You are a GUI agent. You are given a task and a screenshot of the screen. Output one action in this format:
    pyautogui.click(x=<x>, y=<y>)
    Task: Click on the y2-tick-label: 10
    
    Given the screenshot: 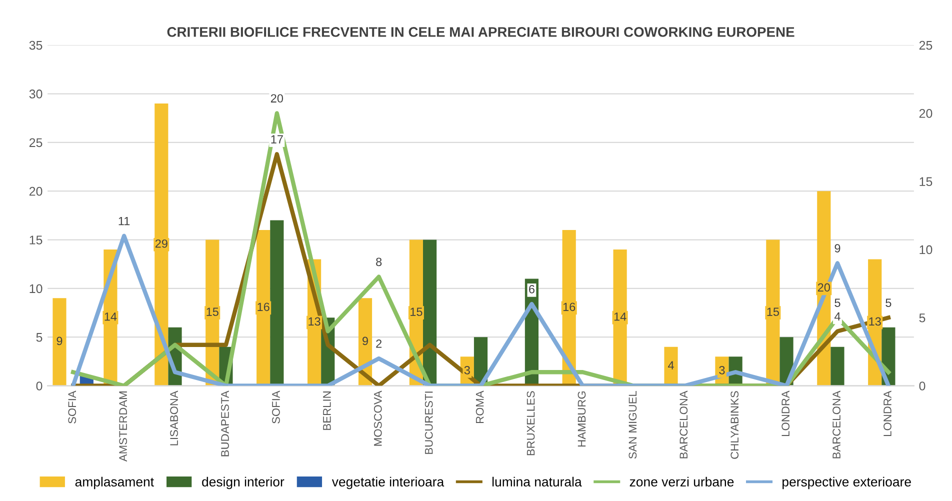 What is the action you would take?
    pyautogui.click(x=926, y=249)
    